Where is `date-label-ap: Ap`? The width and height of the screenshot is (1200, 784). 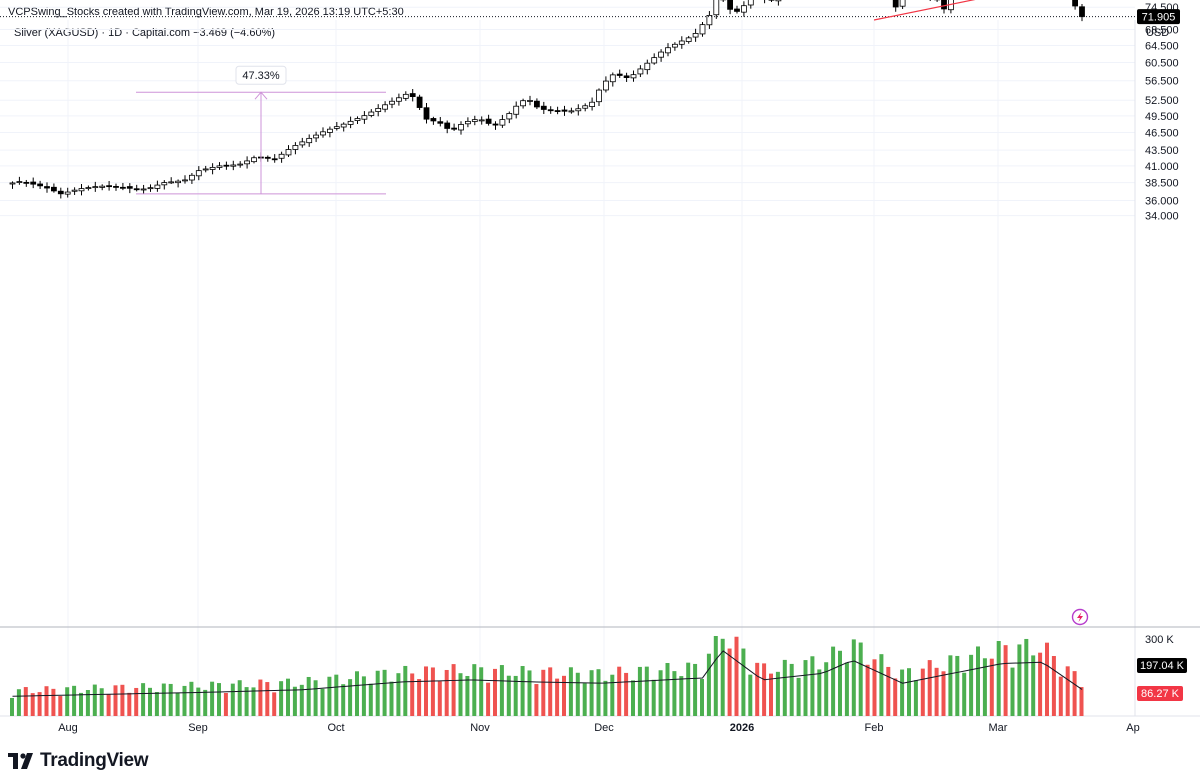 date-label-ap: Ap is located at coordinates (1132, 728).